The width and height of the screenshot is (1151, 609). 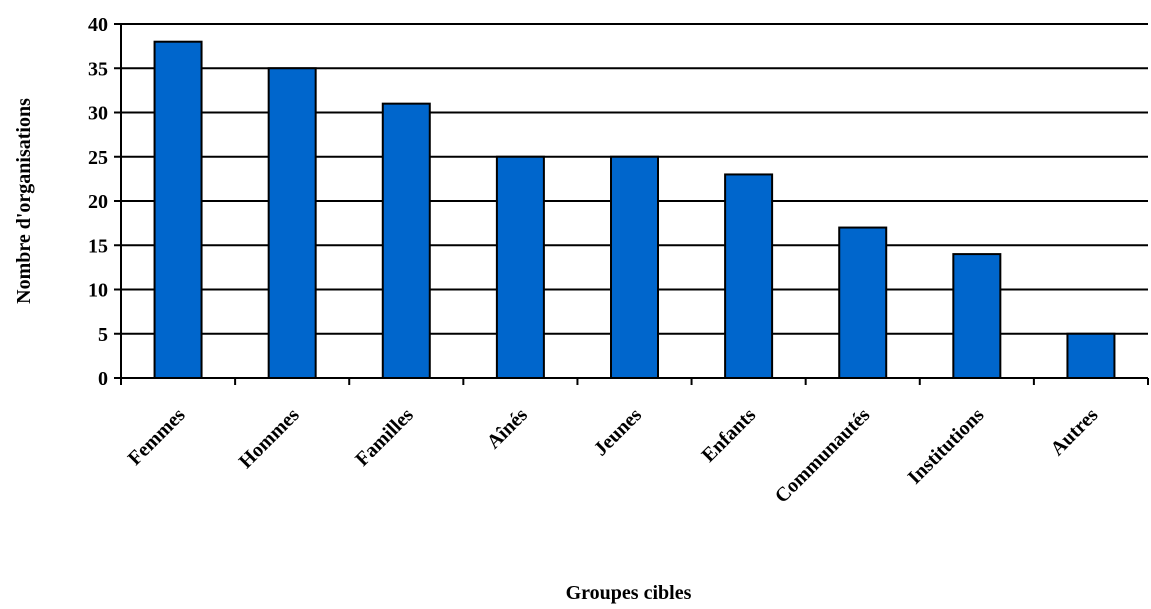 I want to click on x-tick-label: Autres, so click(x=1074, y=432).